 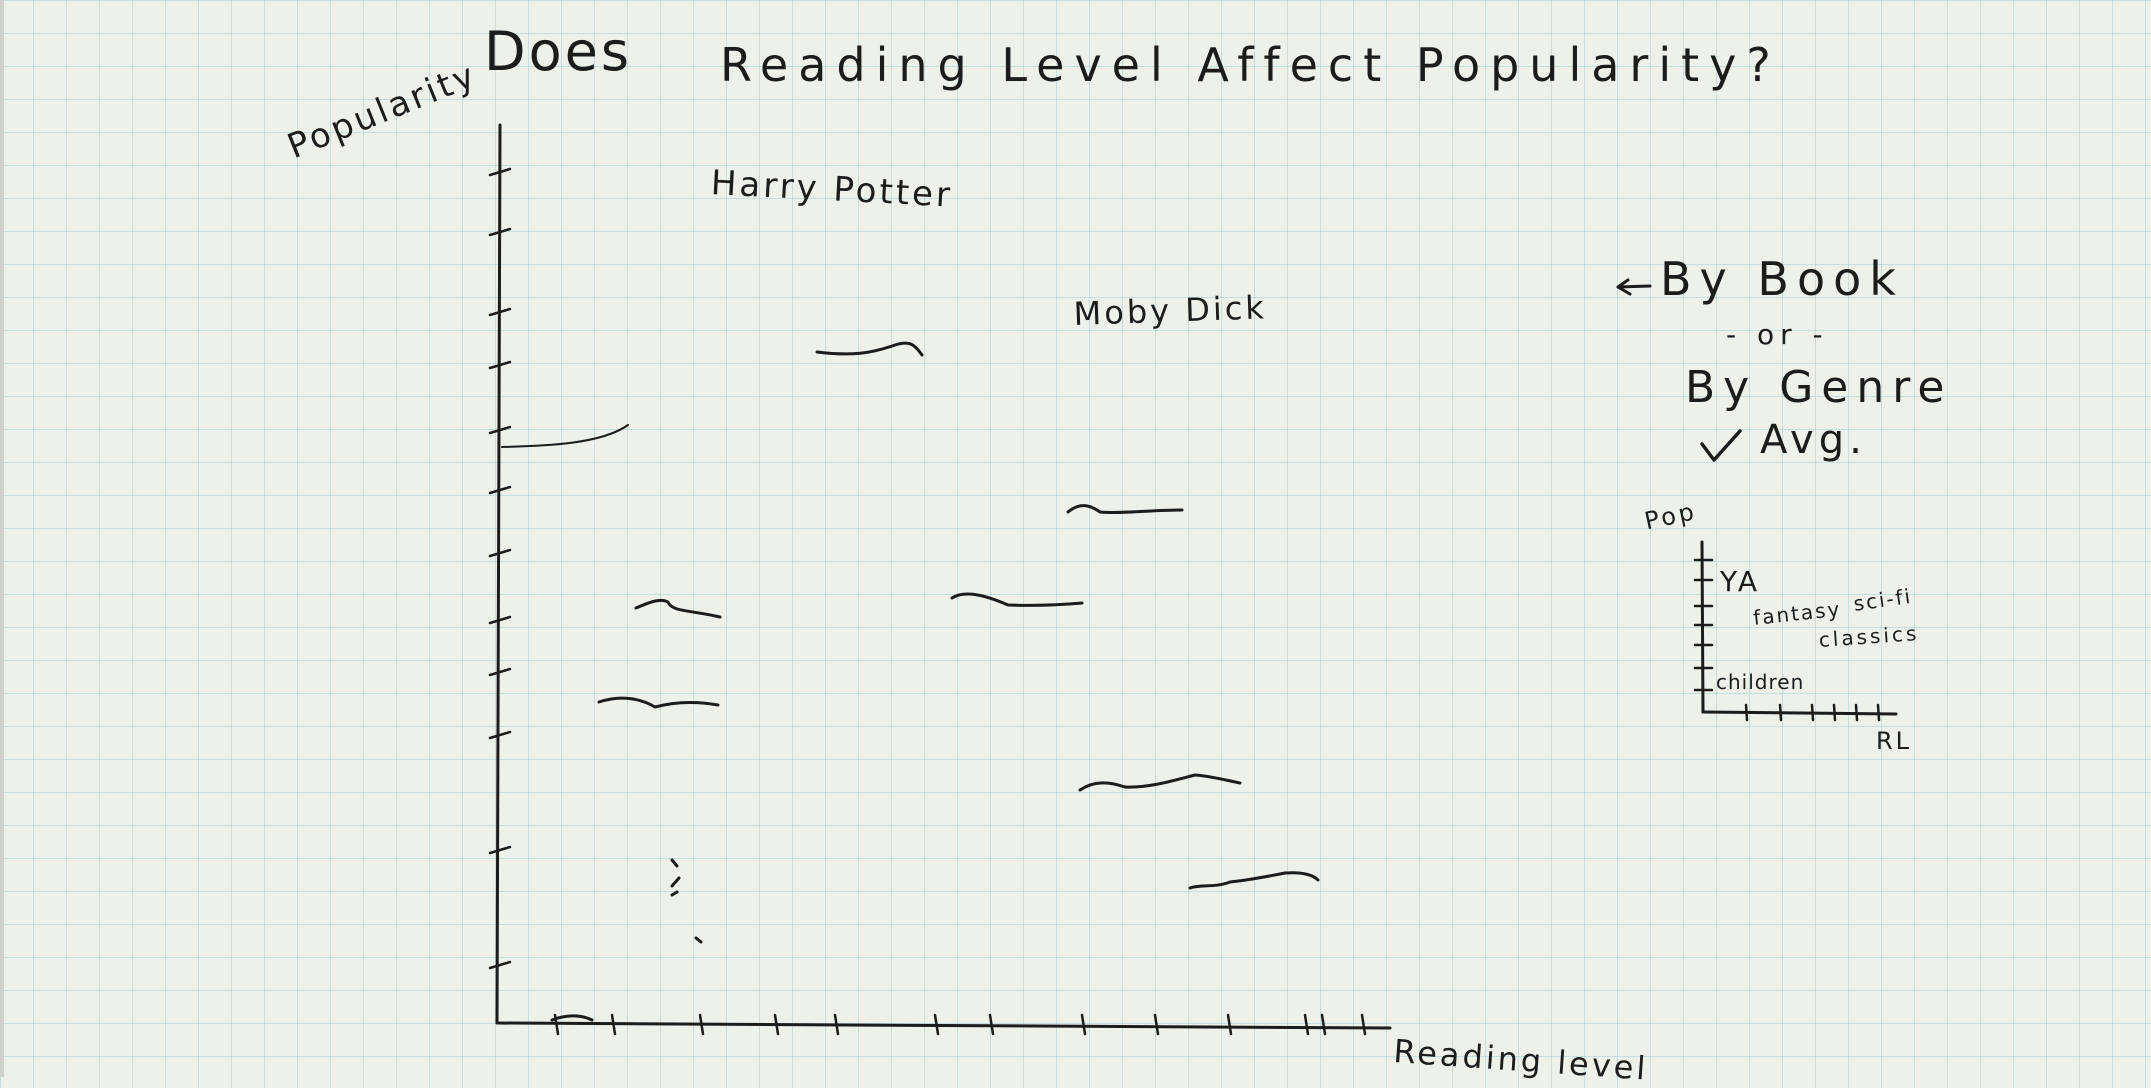 I want to click on option-by-genre: By Genre, so click(x=1819, y=387).